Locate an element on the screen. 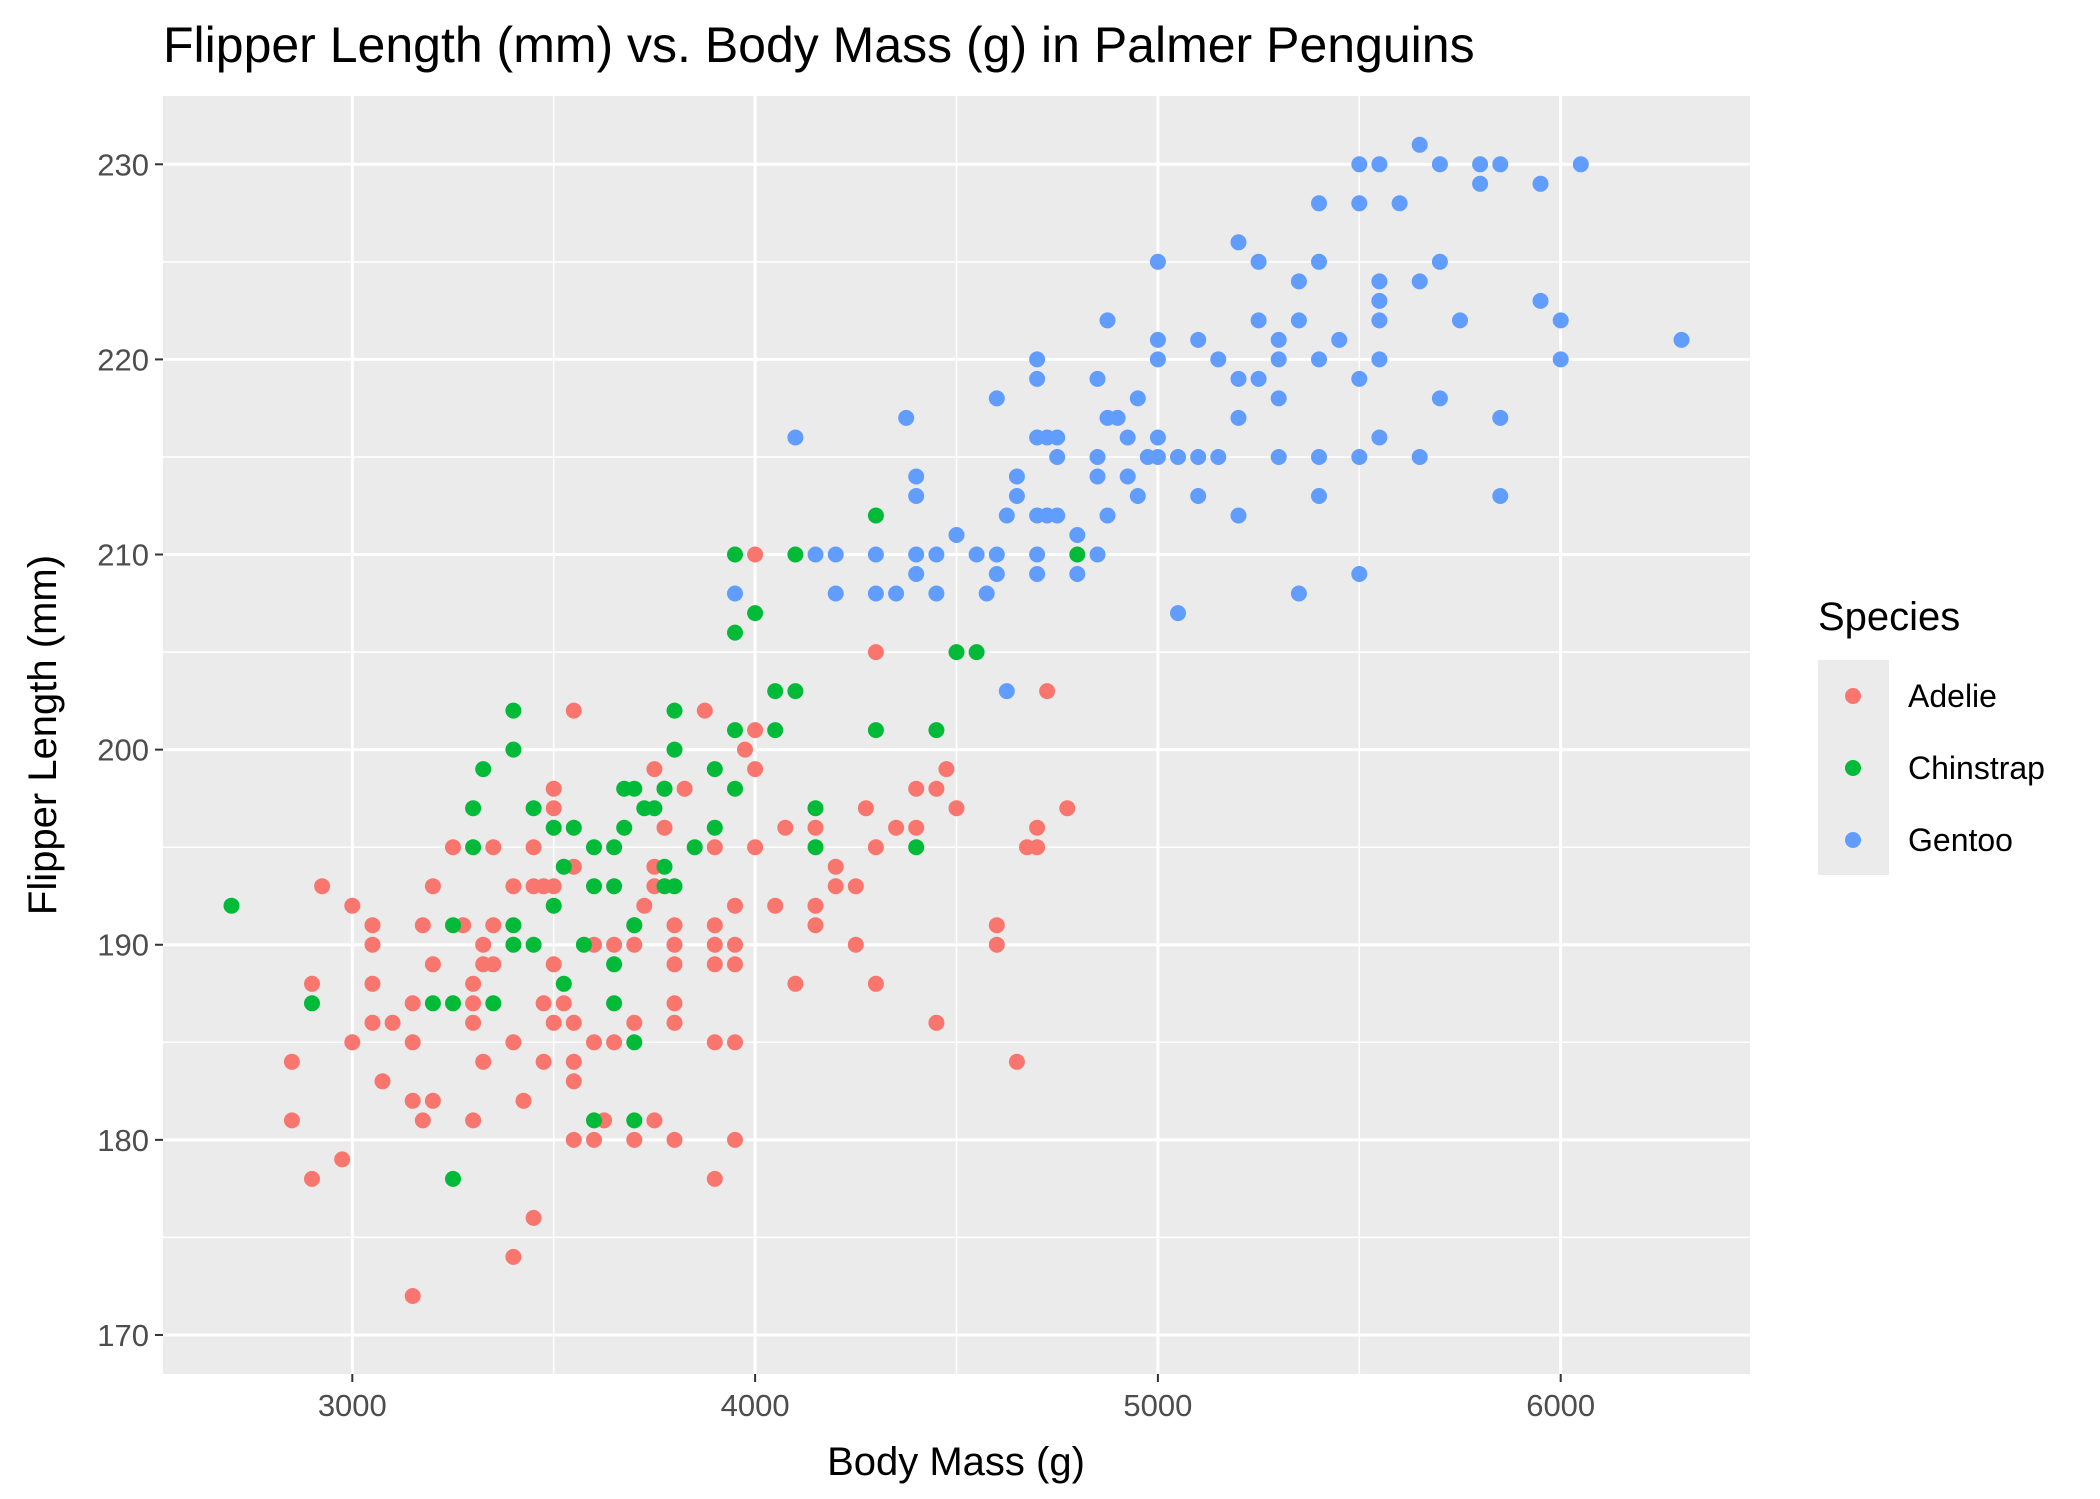 The width and height of the screenshot is (2100, 1499). x-tick-label: 6000 is located at coordinates (1560, 1405).